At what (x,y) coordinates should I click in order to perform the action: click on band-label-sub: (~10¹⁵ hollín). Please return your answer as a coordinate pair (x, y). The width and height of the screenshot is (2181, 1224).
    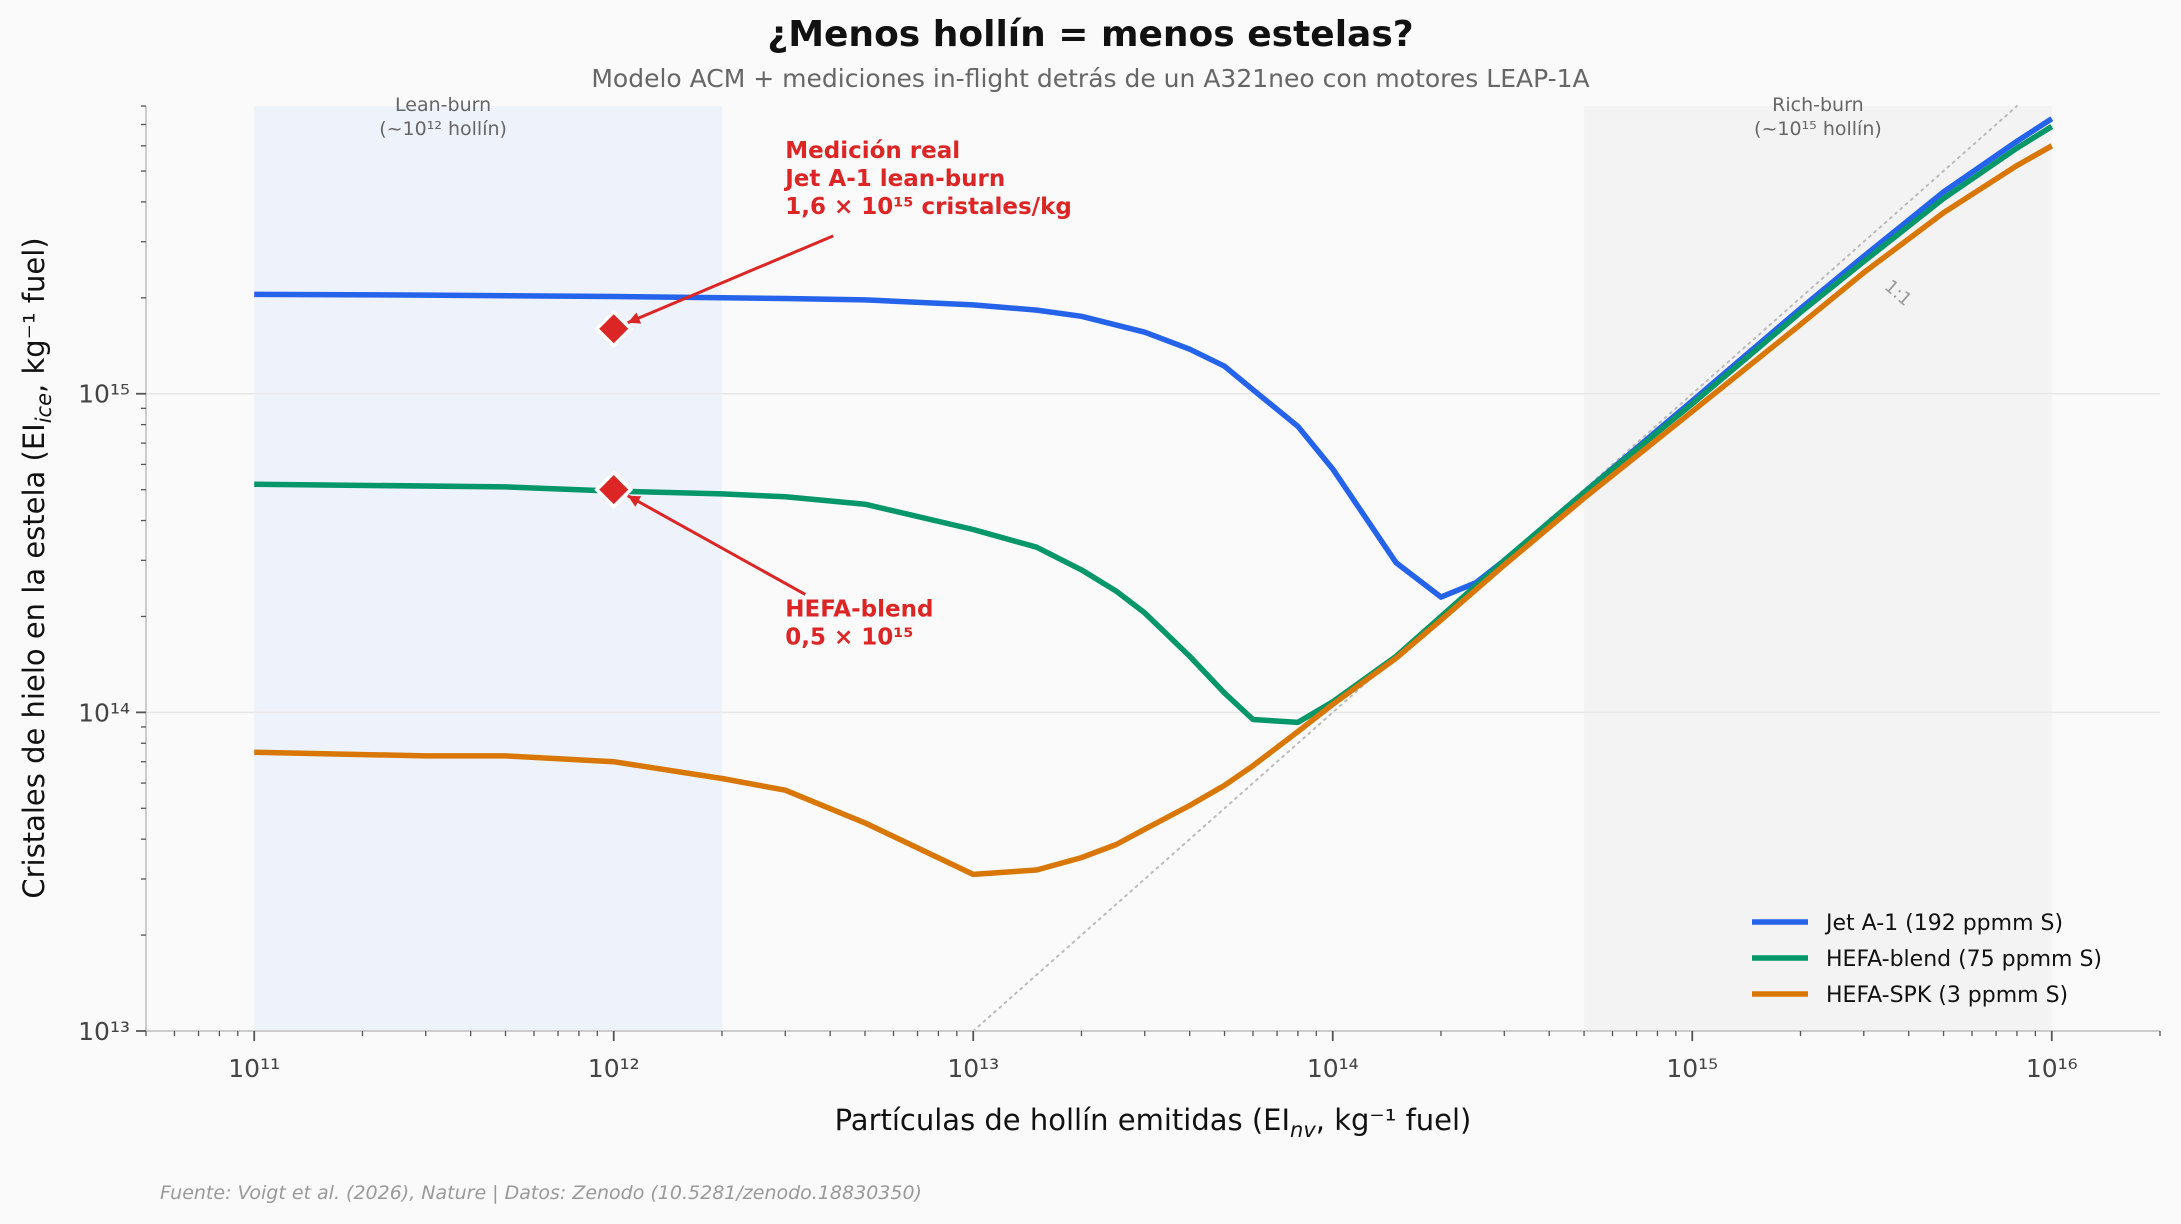
    Looking at the image, I should click on (1818, 129).